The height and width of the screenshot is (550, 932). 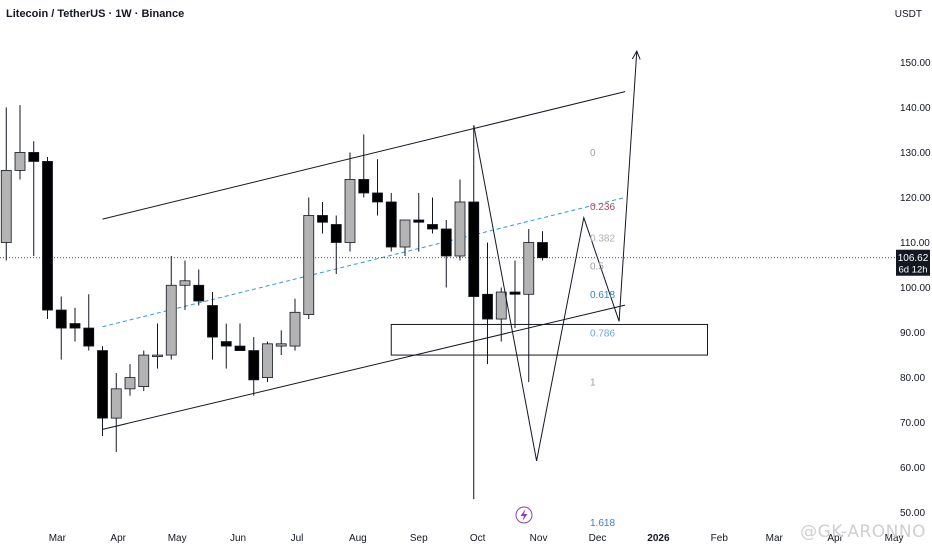 What do you see at coordinates (238, 538) in the screenshot?
I see `x-tick-label: Jun` at bounding box center [238, 538].